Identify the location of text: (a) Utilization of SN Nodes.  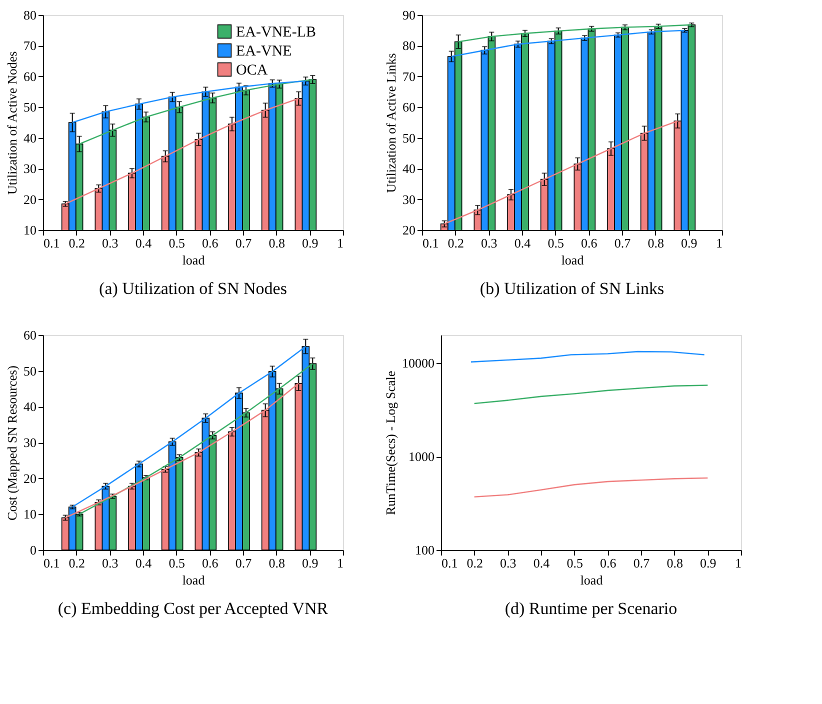
(193, 288).